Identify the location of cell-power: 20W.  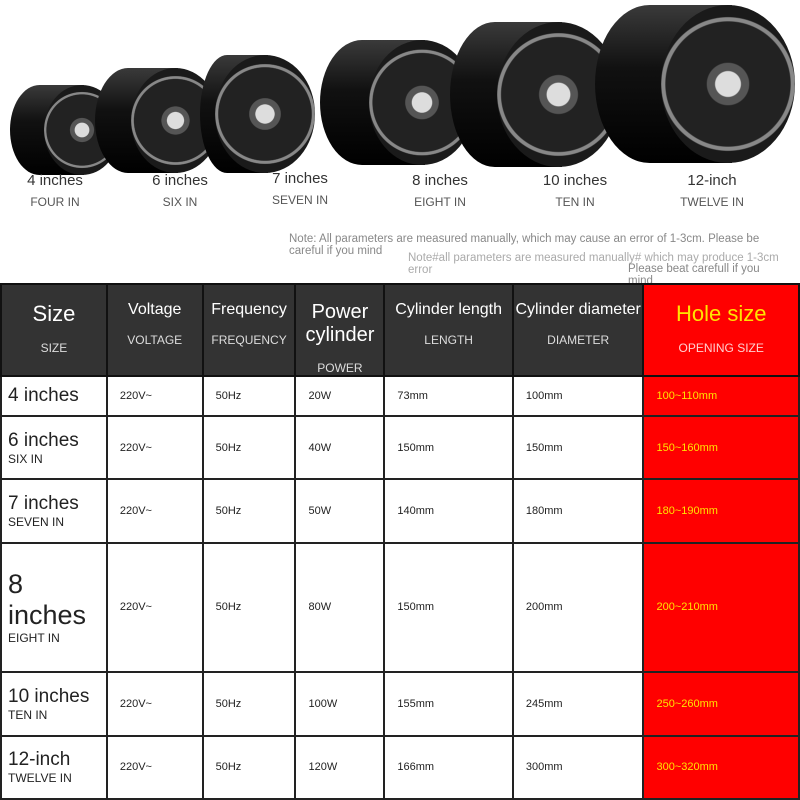
(340, 396).